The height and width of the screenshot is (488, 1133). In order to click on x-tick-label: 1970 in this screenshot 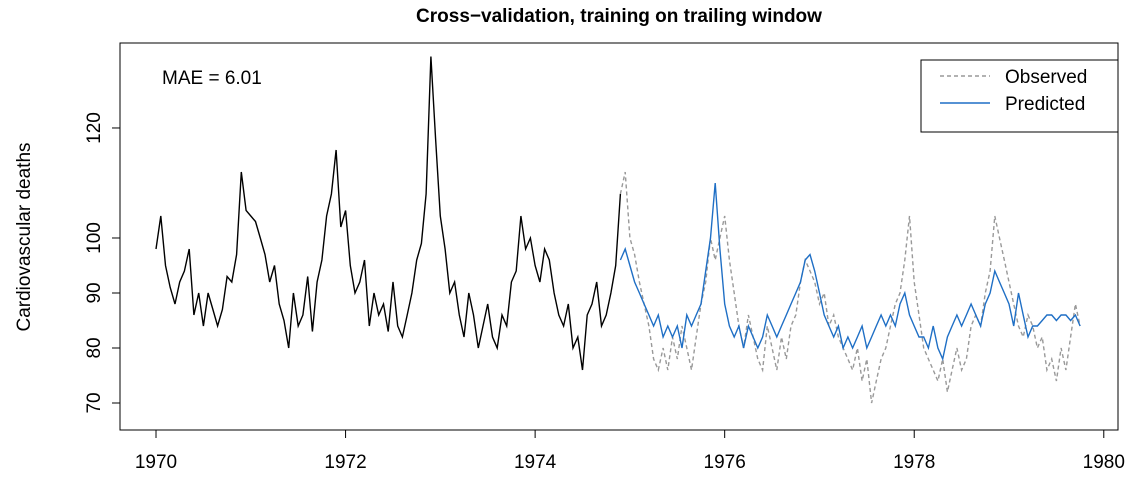, I will do `click(156, 462)`.